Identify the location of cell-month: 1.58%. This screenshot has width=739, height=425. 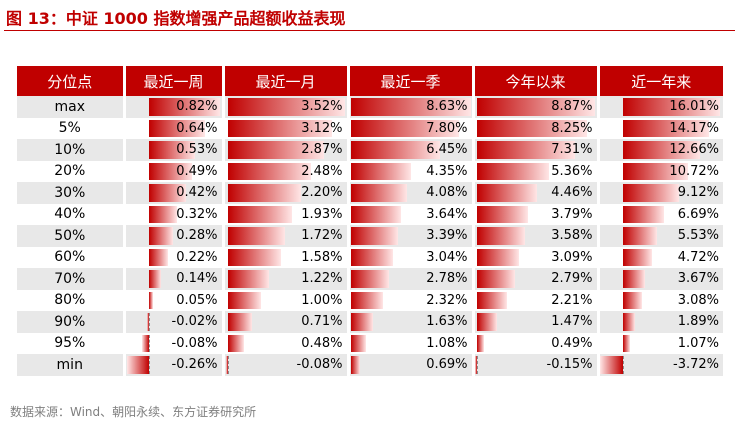
(284, 257).